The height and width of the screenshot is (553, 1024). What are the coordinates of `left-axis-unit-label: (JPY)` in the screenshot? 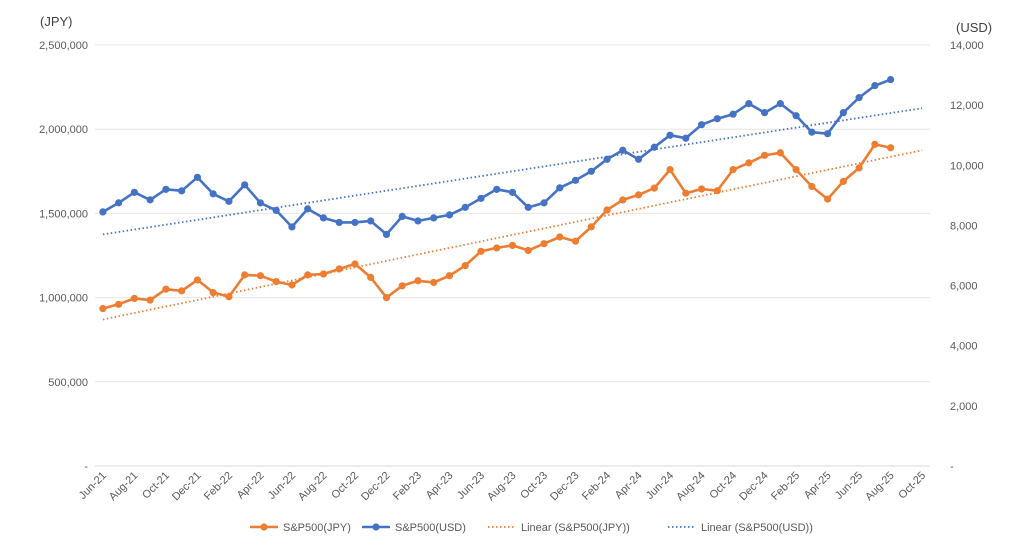 It's located at (56, 21).